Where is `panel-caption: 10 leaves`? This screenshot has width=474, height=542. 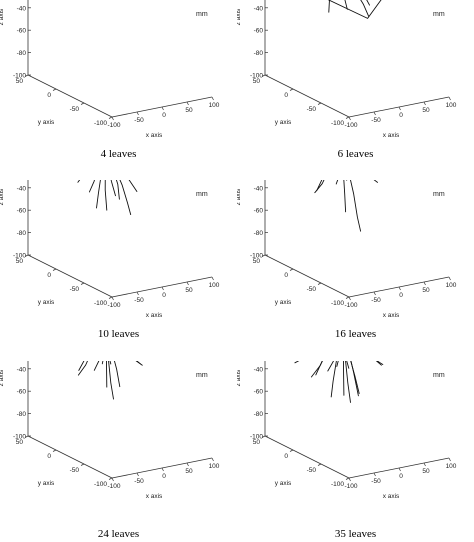 panel-caption: 10 leaves is located at coordinates (118, 334).